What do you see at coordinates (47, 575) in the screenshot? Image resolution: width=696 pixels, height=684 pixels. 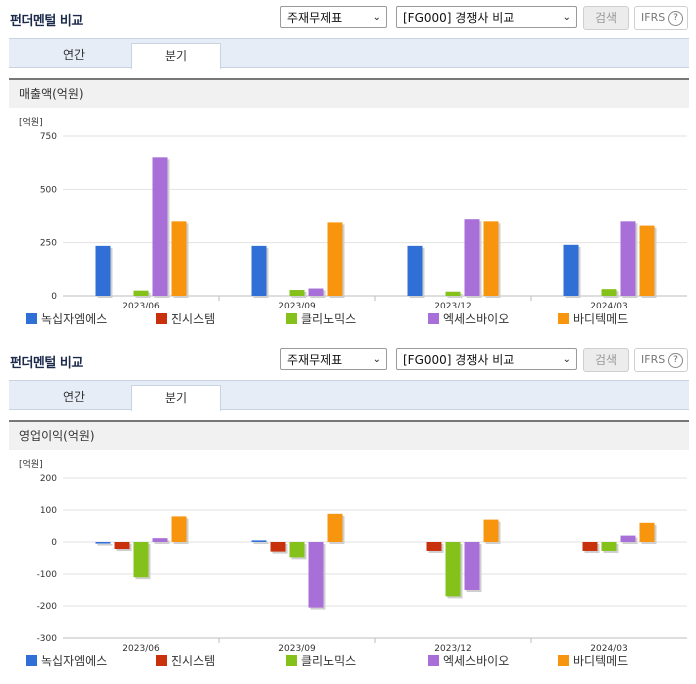 I see `y-tick-label: -100` at bounding box center [47, 575].